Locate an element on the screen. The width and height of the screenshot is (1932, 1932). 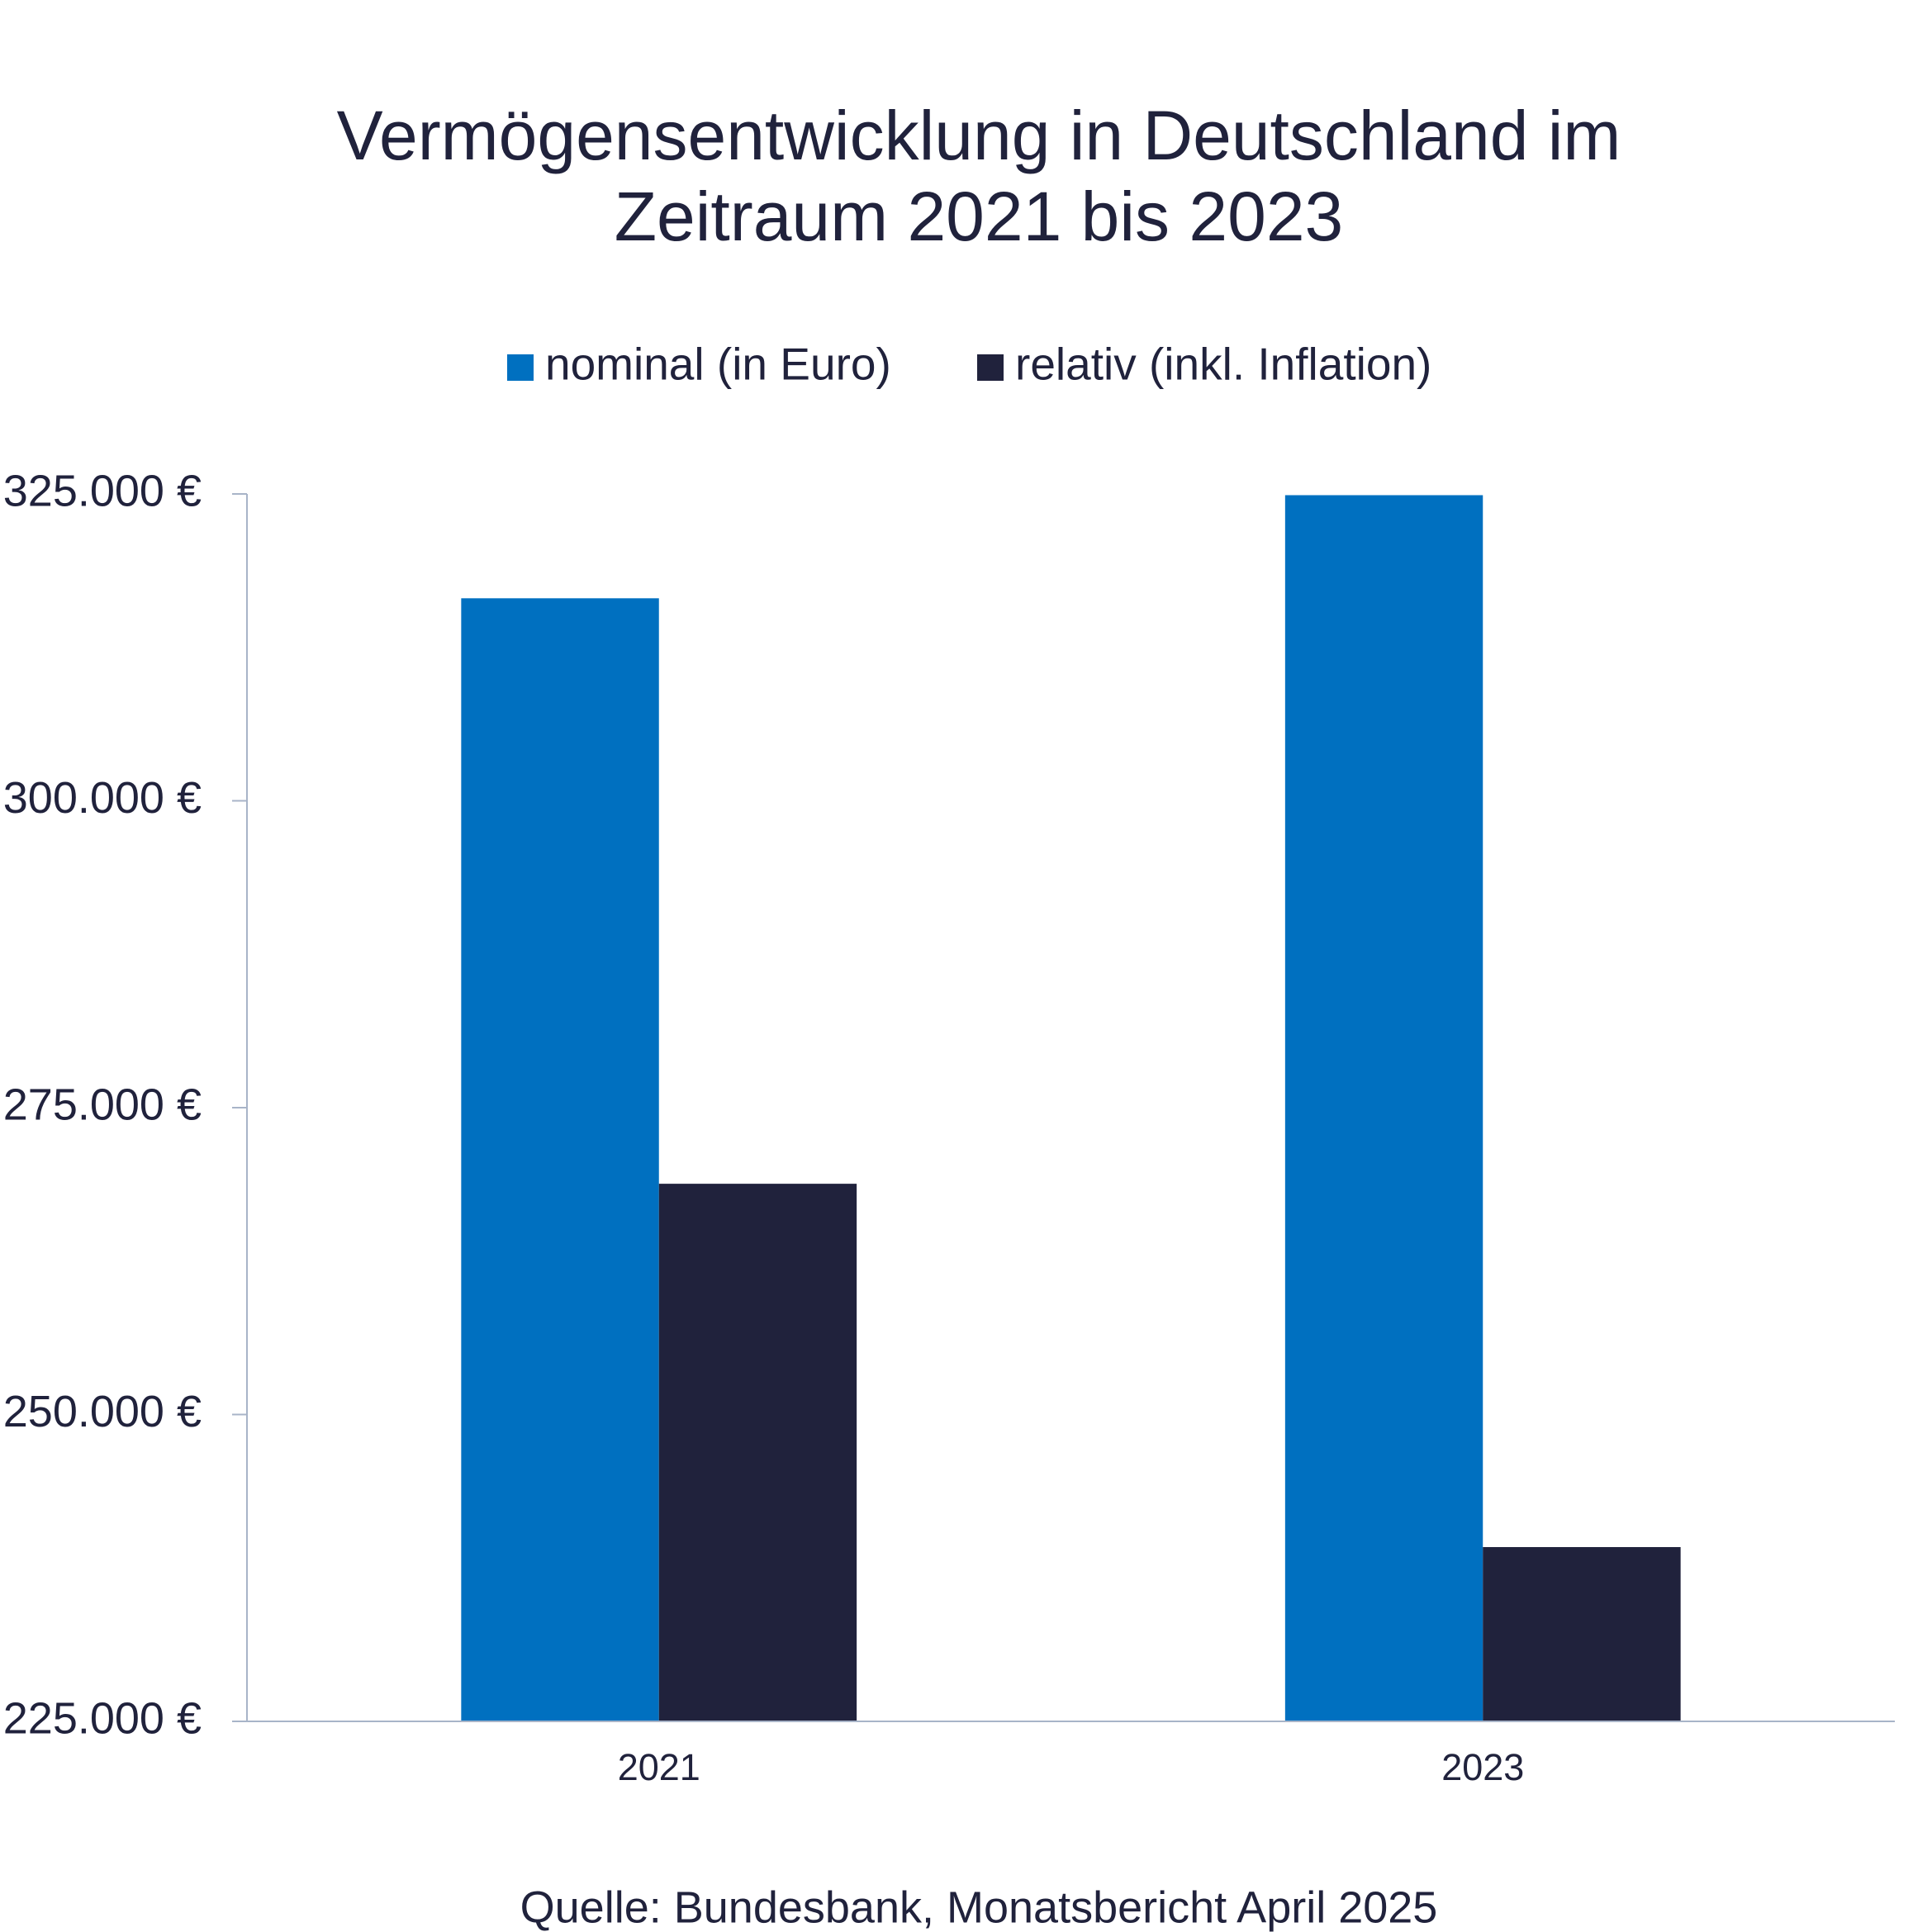
chart-title: Vermögensentwicklung in Deutschland im is located at coordinates (979, 136).